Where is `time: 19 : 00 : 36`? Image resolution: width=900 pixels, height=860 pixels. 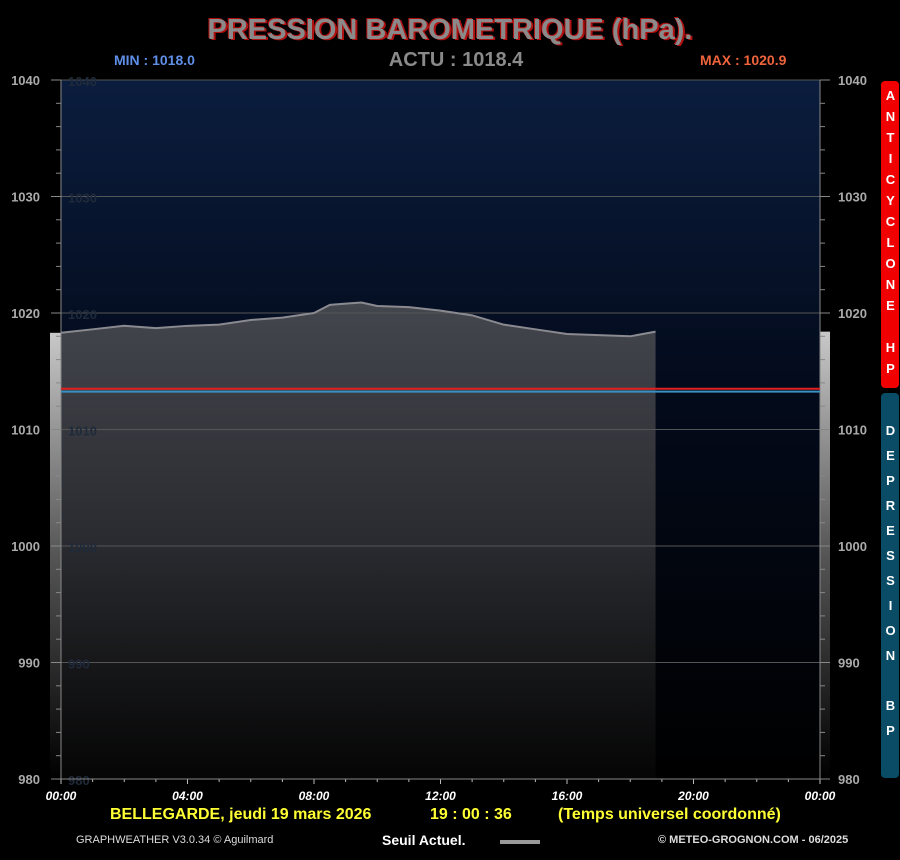
time: 19 : 00 : 36 is located at coordinates (471, 814).